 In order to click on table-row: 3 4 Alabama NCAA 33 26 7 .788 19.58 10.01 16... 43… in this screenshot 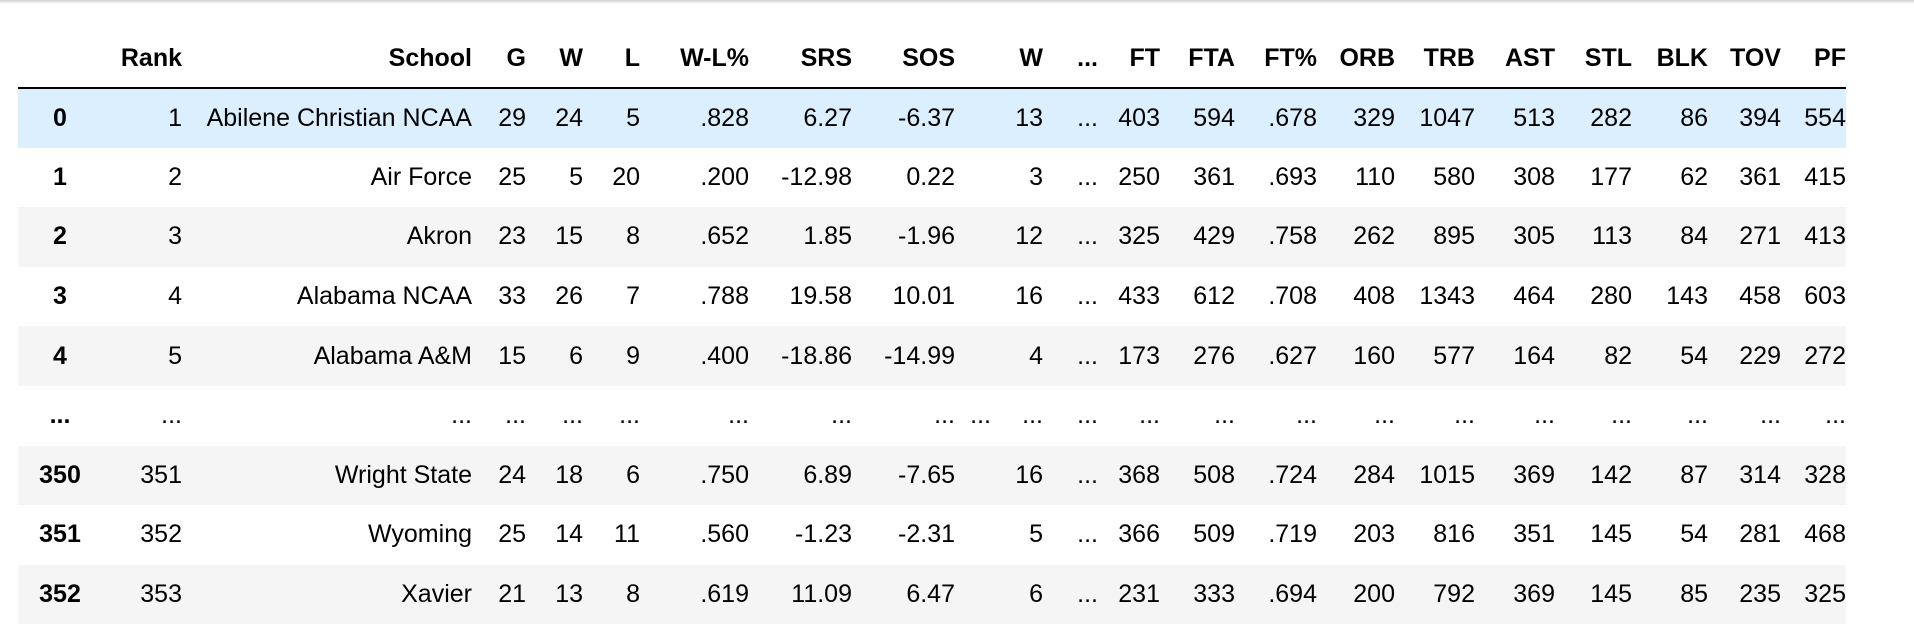, I will do `click(932, 296)`.